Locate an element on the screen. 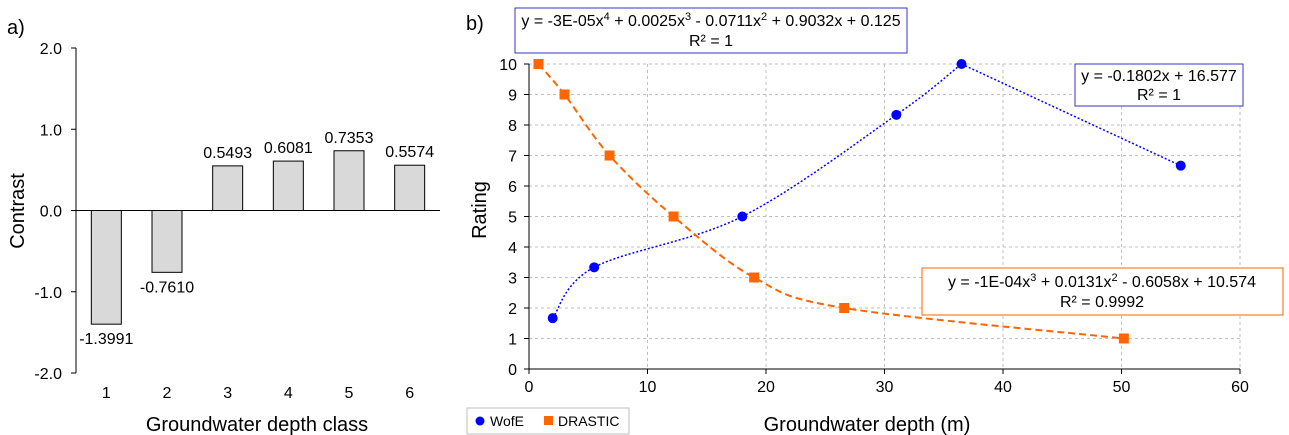  x-tick-label: 4 is located at coordinates (288, 393).